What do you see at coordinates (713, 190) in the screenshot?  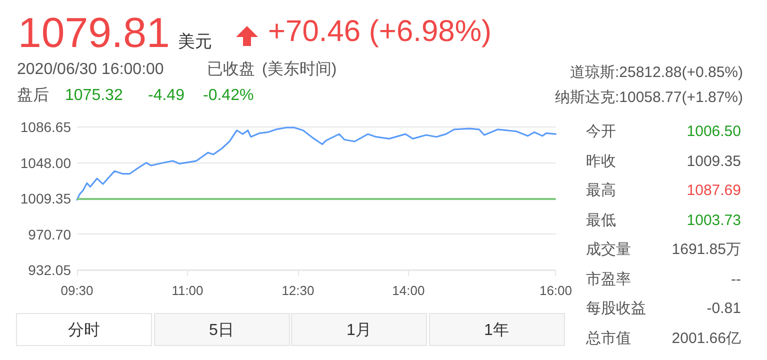 I see `text: 1087.69` at bounding box center [713, 190].